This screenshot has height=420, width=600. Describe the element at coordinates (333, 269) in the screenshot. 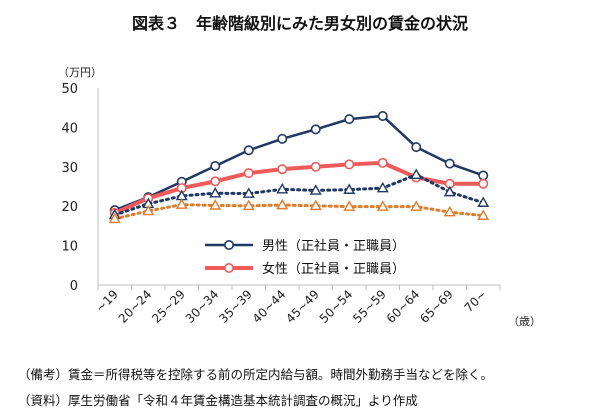

I see `legend-label: 女性（正社員・正職員）` at that location.